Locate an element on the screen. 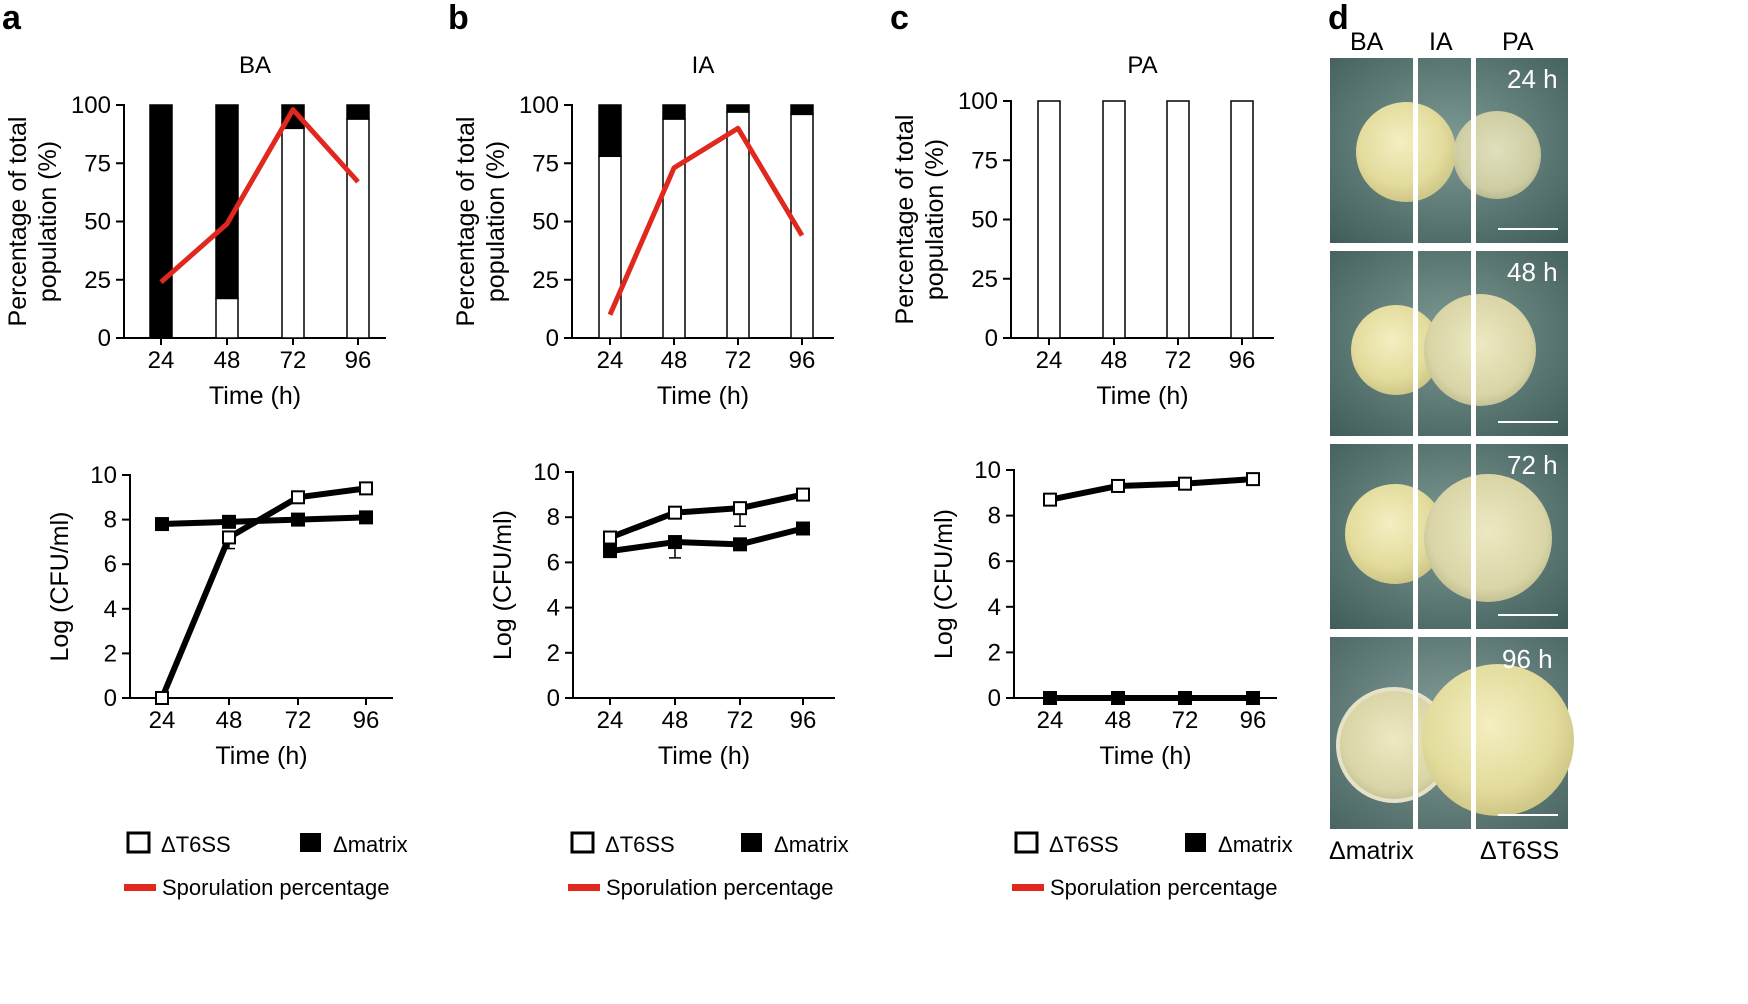 The width and height of the screenshot is (1748, 1004). photo-time-label: 72 h is located at coordinates (1532, 465).